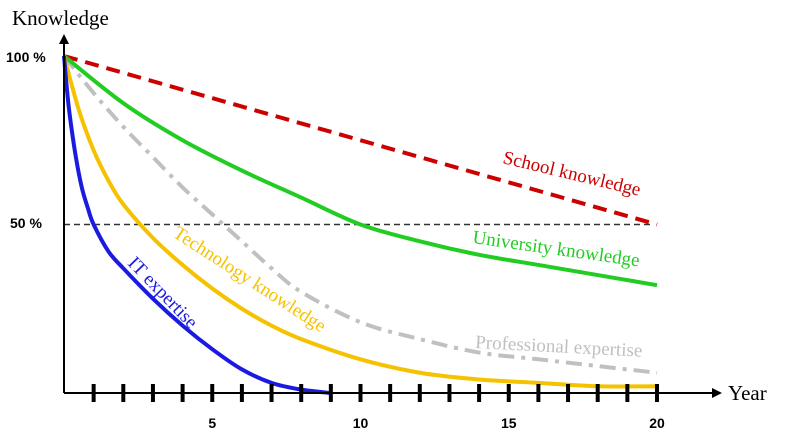  I want to click on x-tick-label: 20, so click(657, 423).